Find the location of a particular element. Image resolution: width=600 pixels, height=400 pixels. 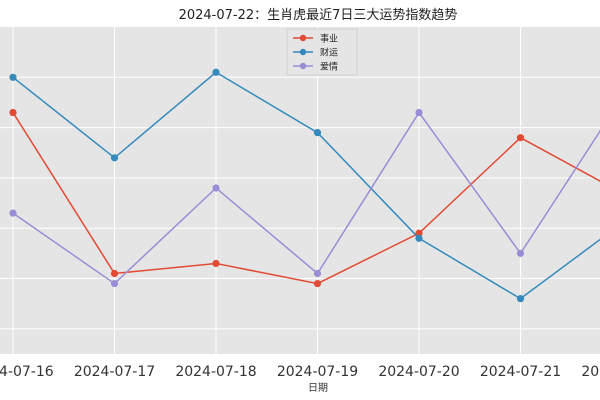

legend-label: 财运 is located at coordinates (329, 53).